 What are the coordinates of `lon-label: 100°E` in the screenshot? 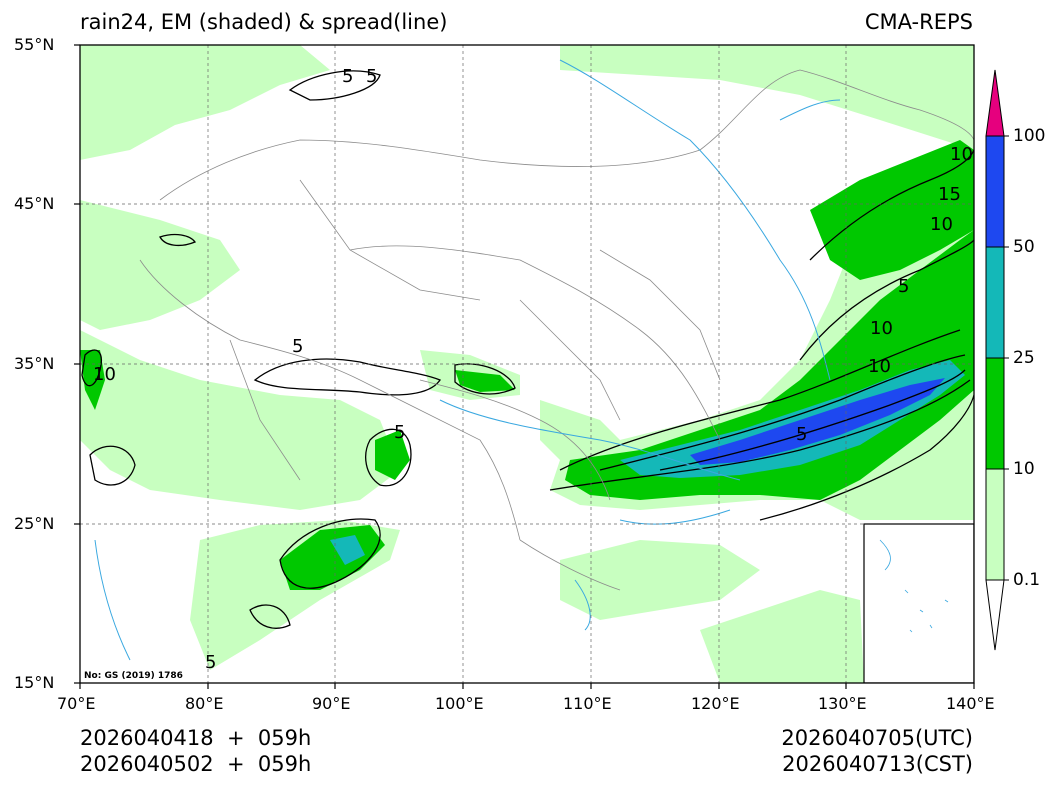 It's located at (459, 703).